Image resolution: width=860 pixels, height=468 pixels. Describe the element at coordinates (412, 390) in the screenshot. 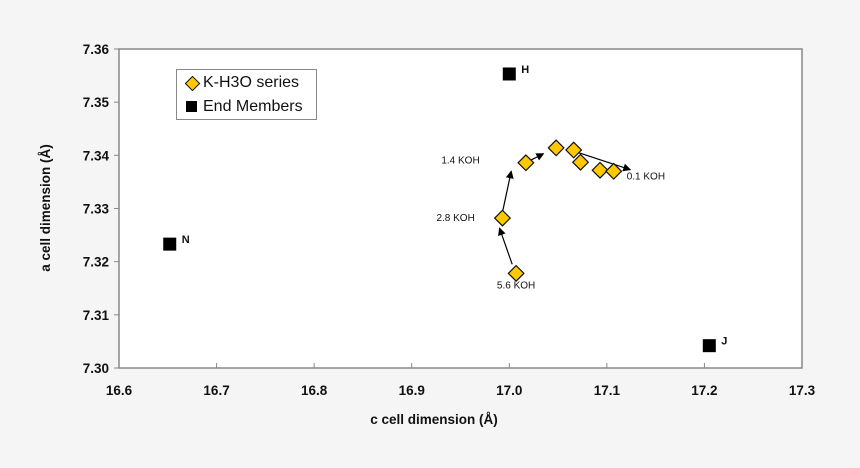

I see `x-tick-label: 16.9` at that location.